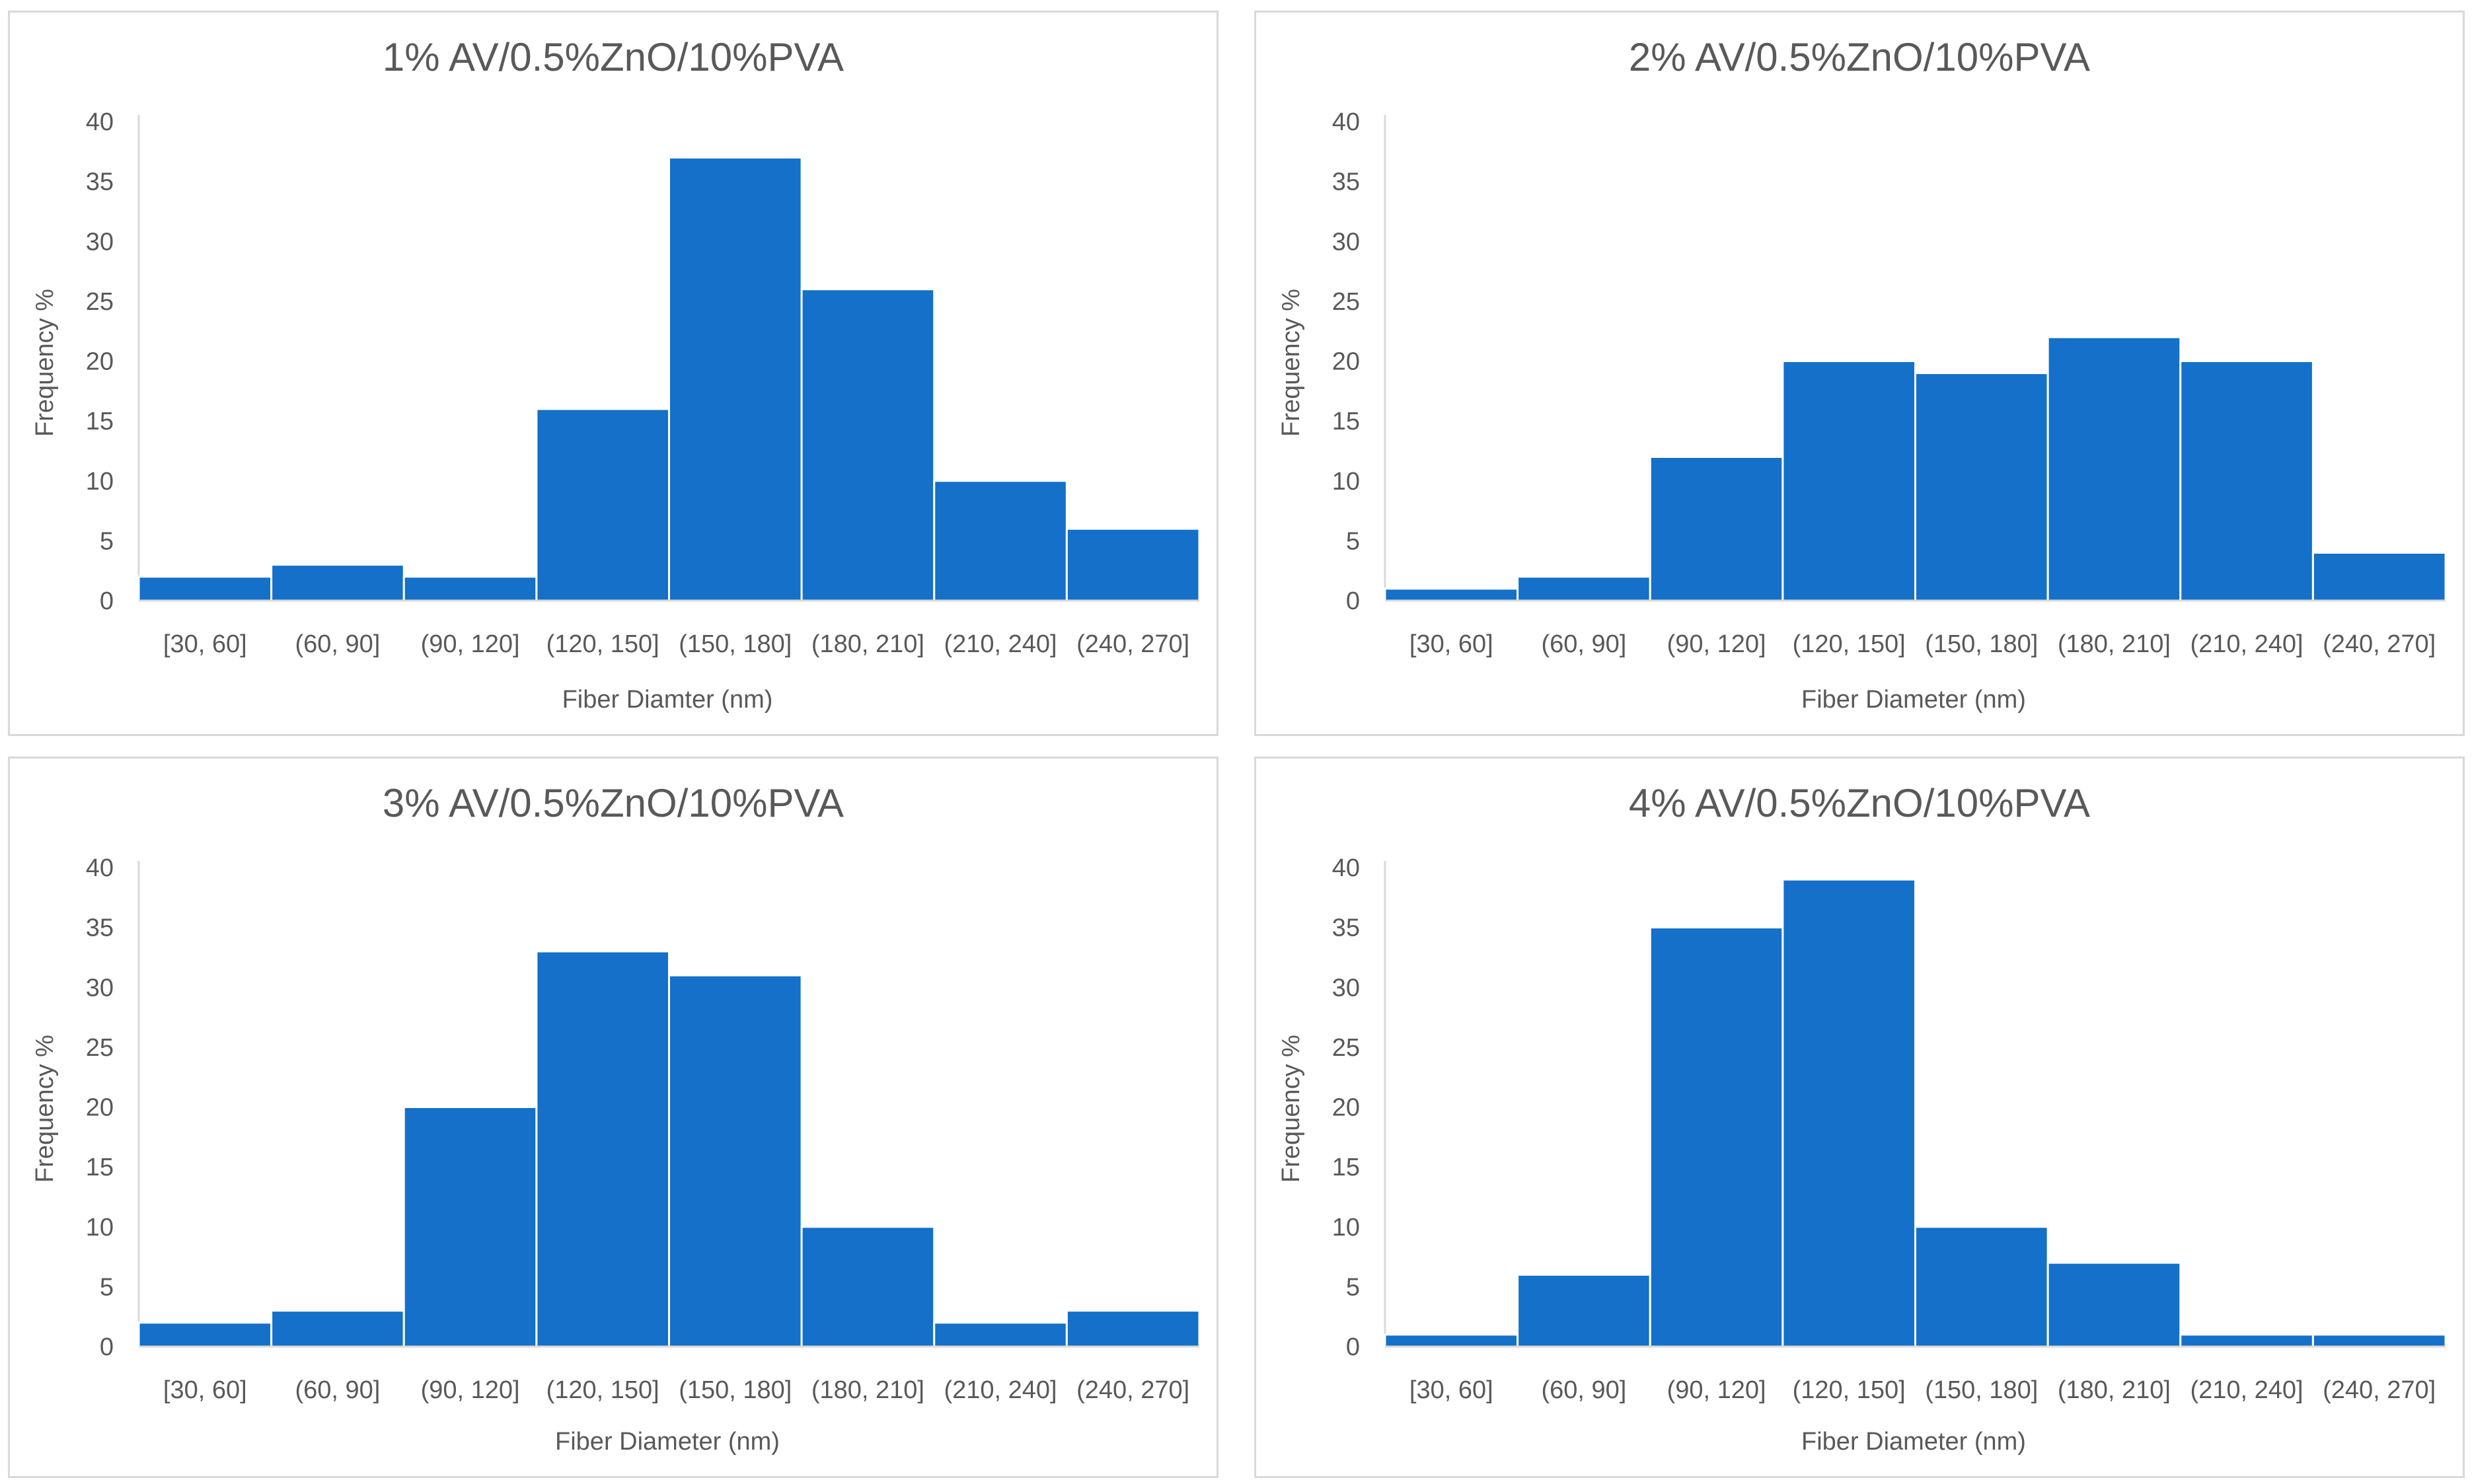  Describe the element at coordinates (1860, 803) in the screenshot. I see `chart-title: 4% AV/0.5%ZnO/10%PVA` at that location.